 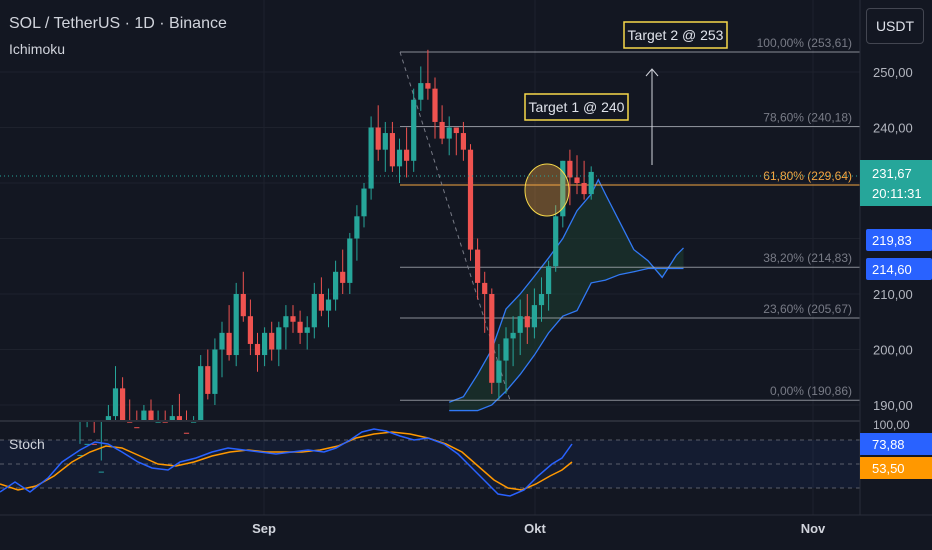 What do you see at coordinates (893, 128) in the screenshot?
I see `price-tick-1: 240,00` at bounding box center [893, 128].